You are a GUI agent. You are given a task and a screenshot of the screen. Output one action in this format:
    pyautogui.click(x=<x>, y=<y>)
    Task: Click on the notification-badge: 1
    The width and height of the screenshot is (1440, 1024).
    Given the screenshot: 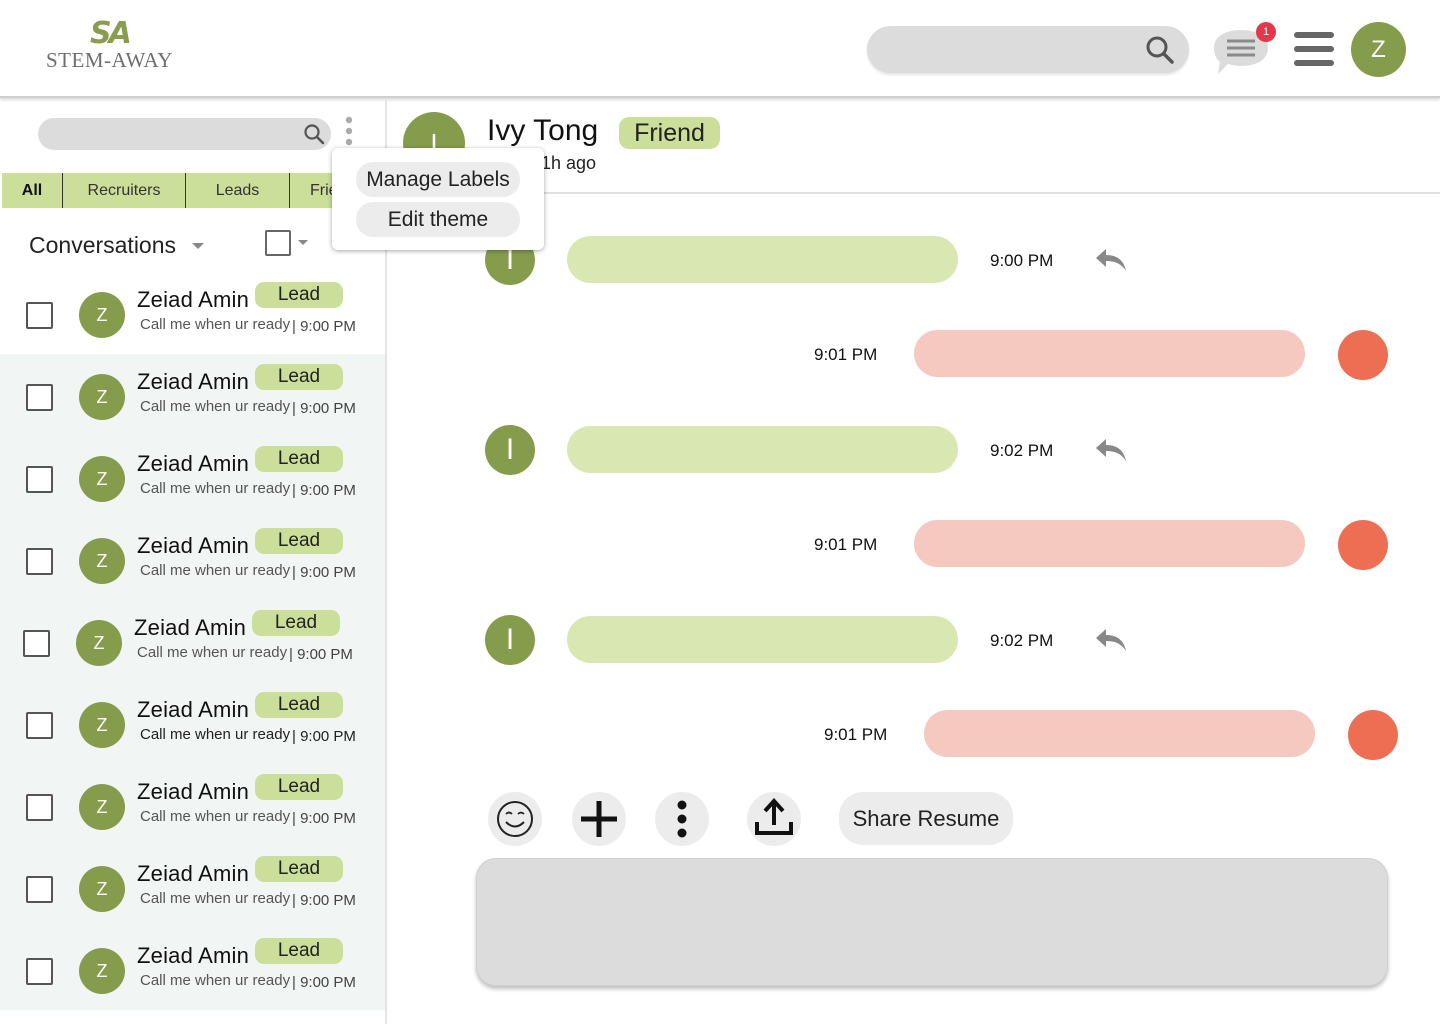 What is the action you would take?
    pyautogui.click(x=1266, y=32)
    